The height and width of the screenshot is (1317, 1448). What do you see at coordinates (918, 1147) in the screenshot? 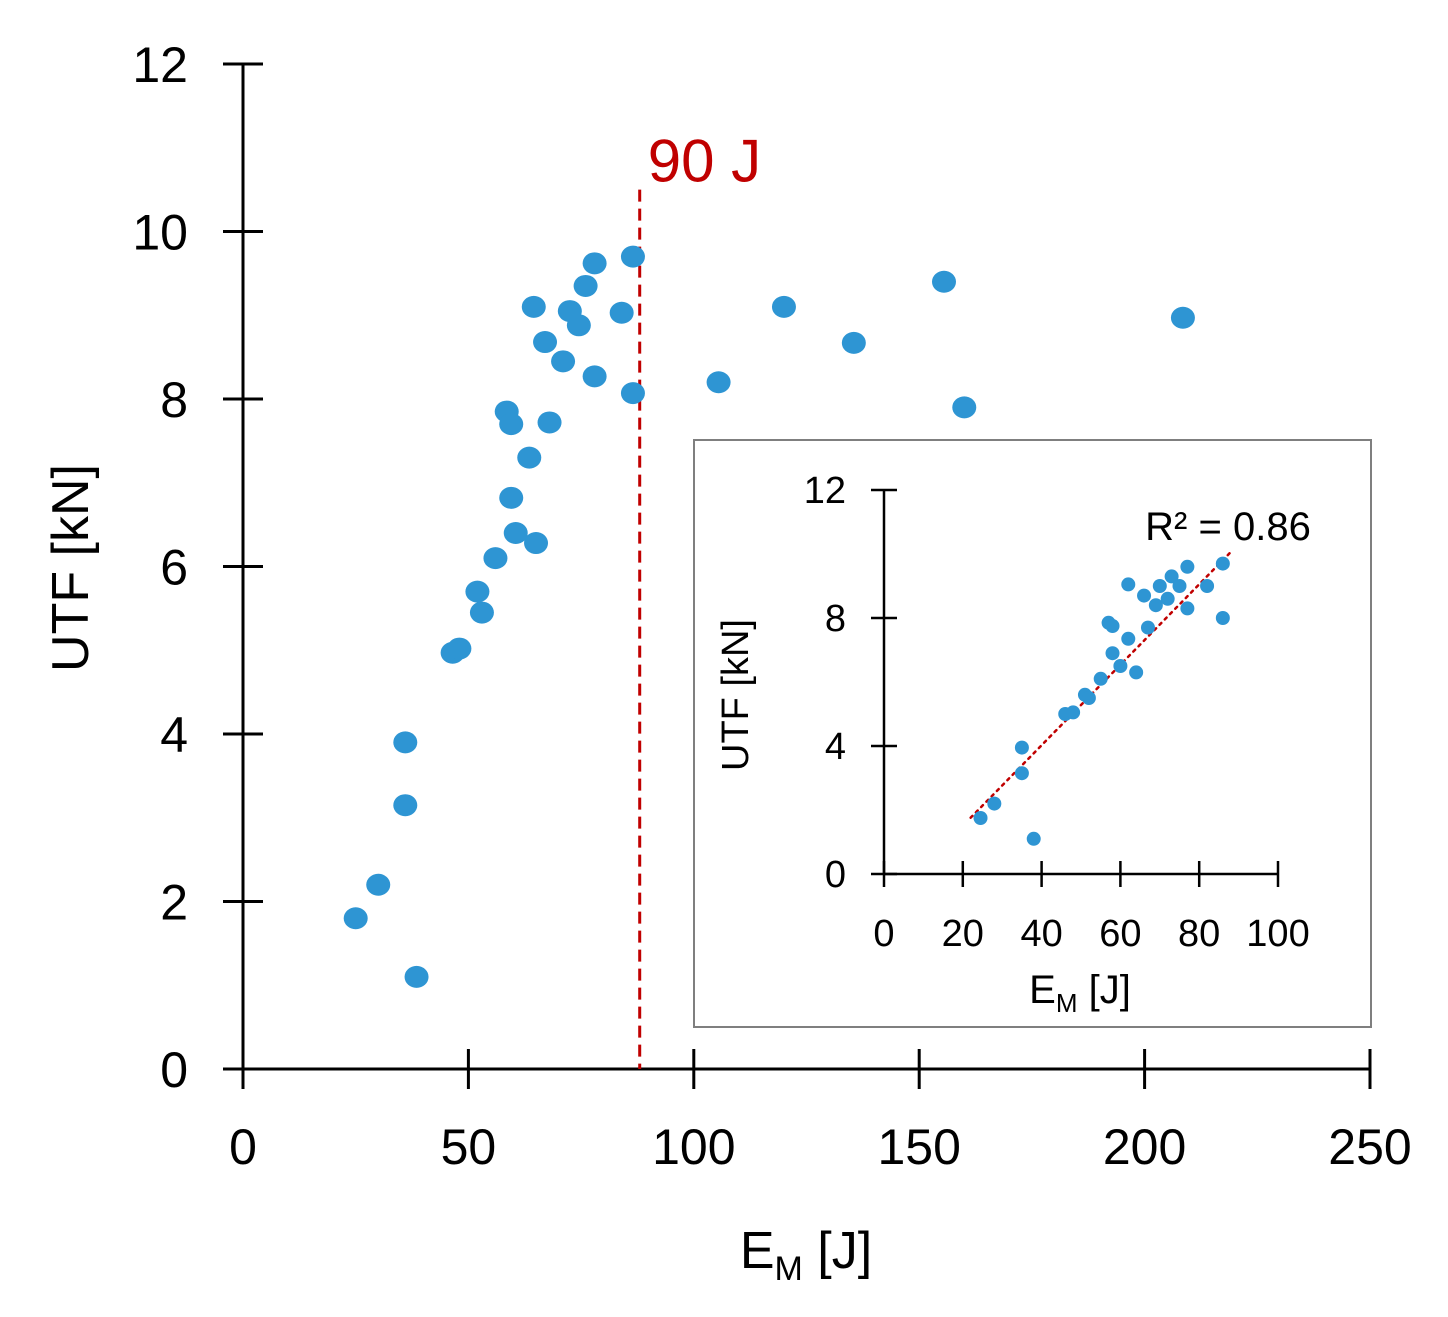
I see `main-x-tick-label: 150` at bounding box center [918, 1147].